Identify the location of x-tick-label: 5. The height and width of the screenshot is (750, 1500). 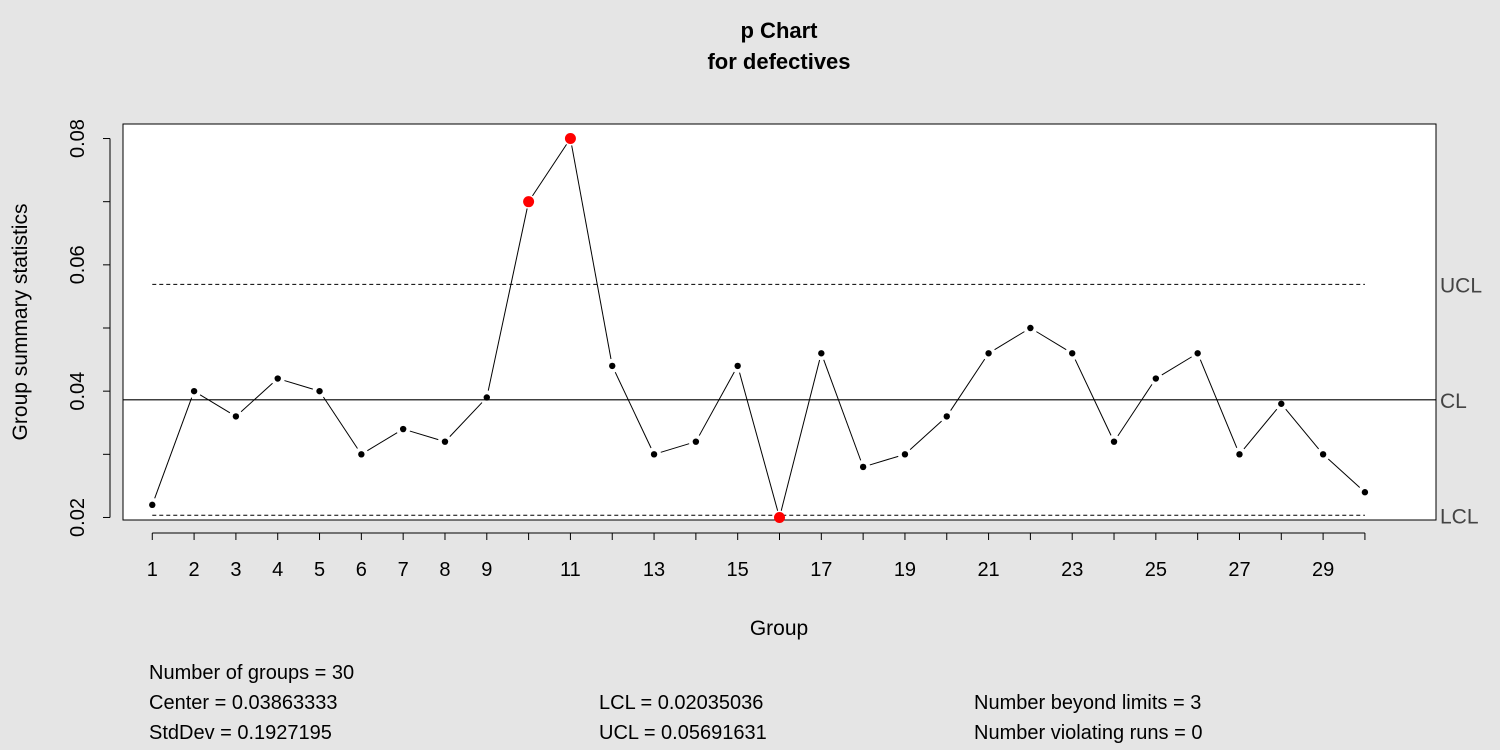
(319, 570).